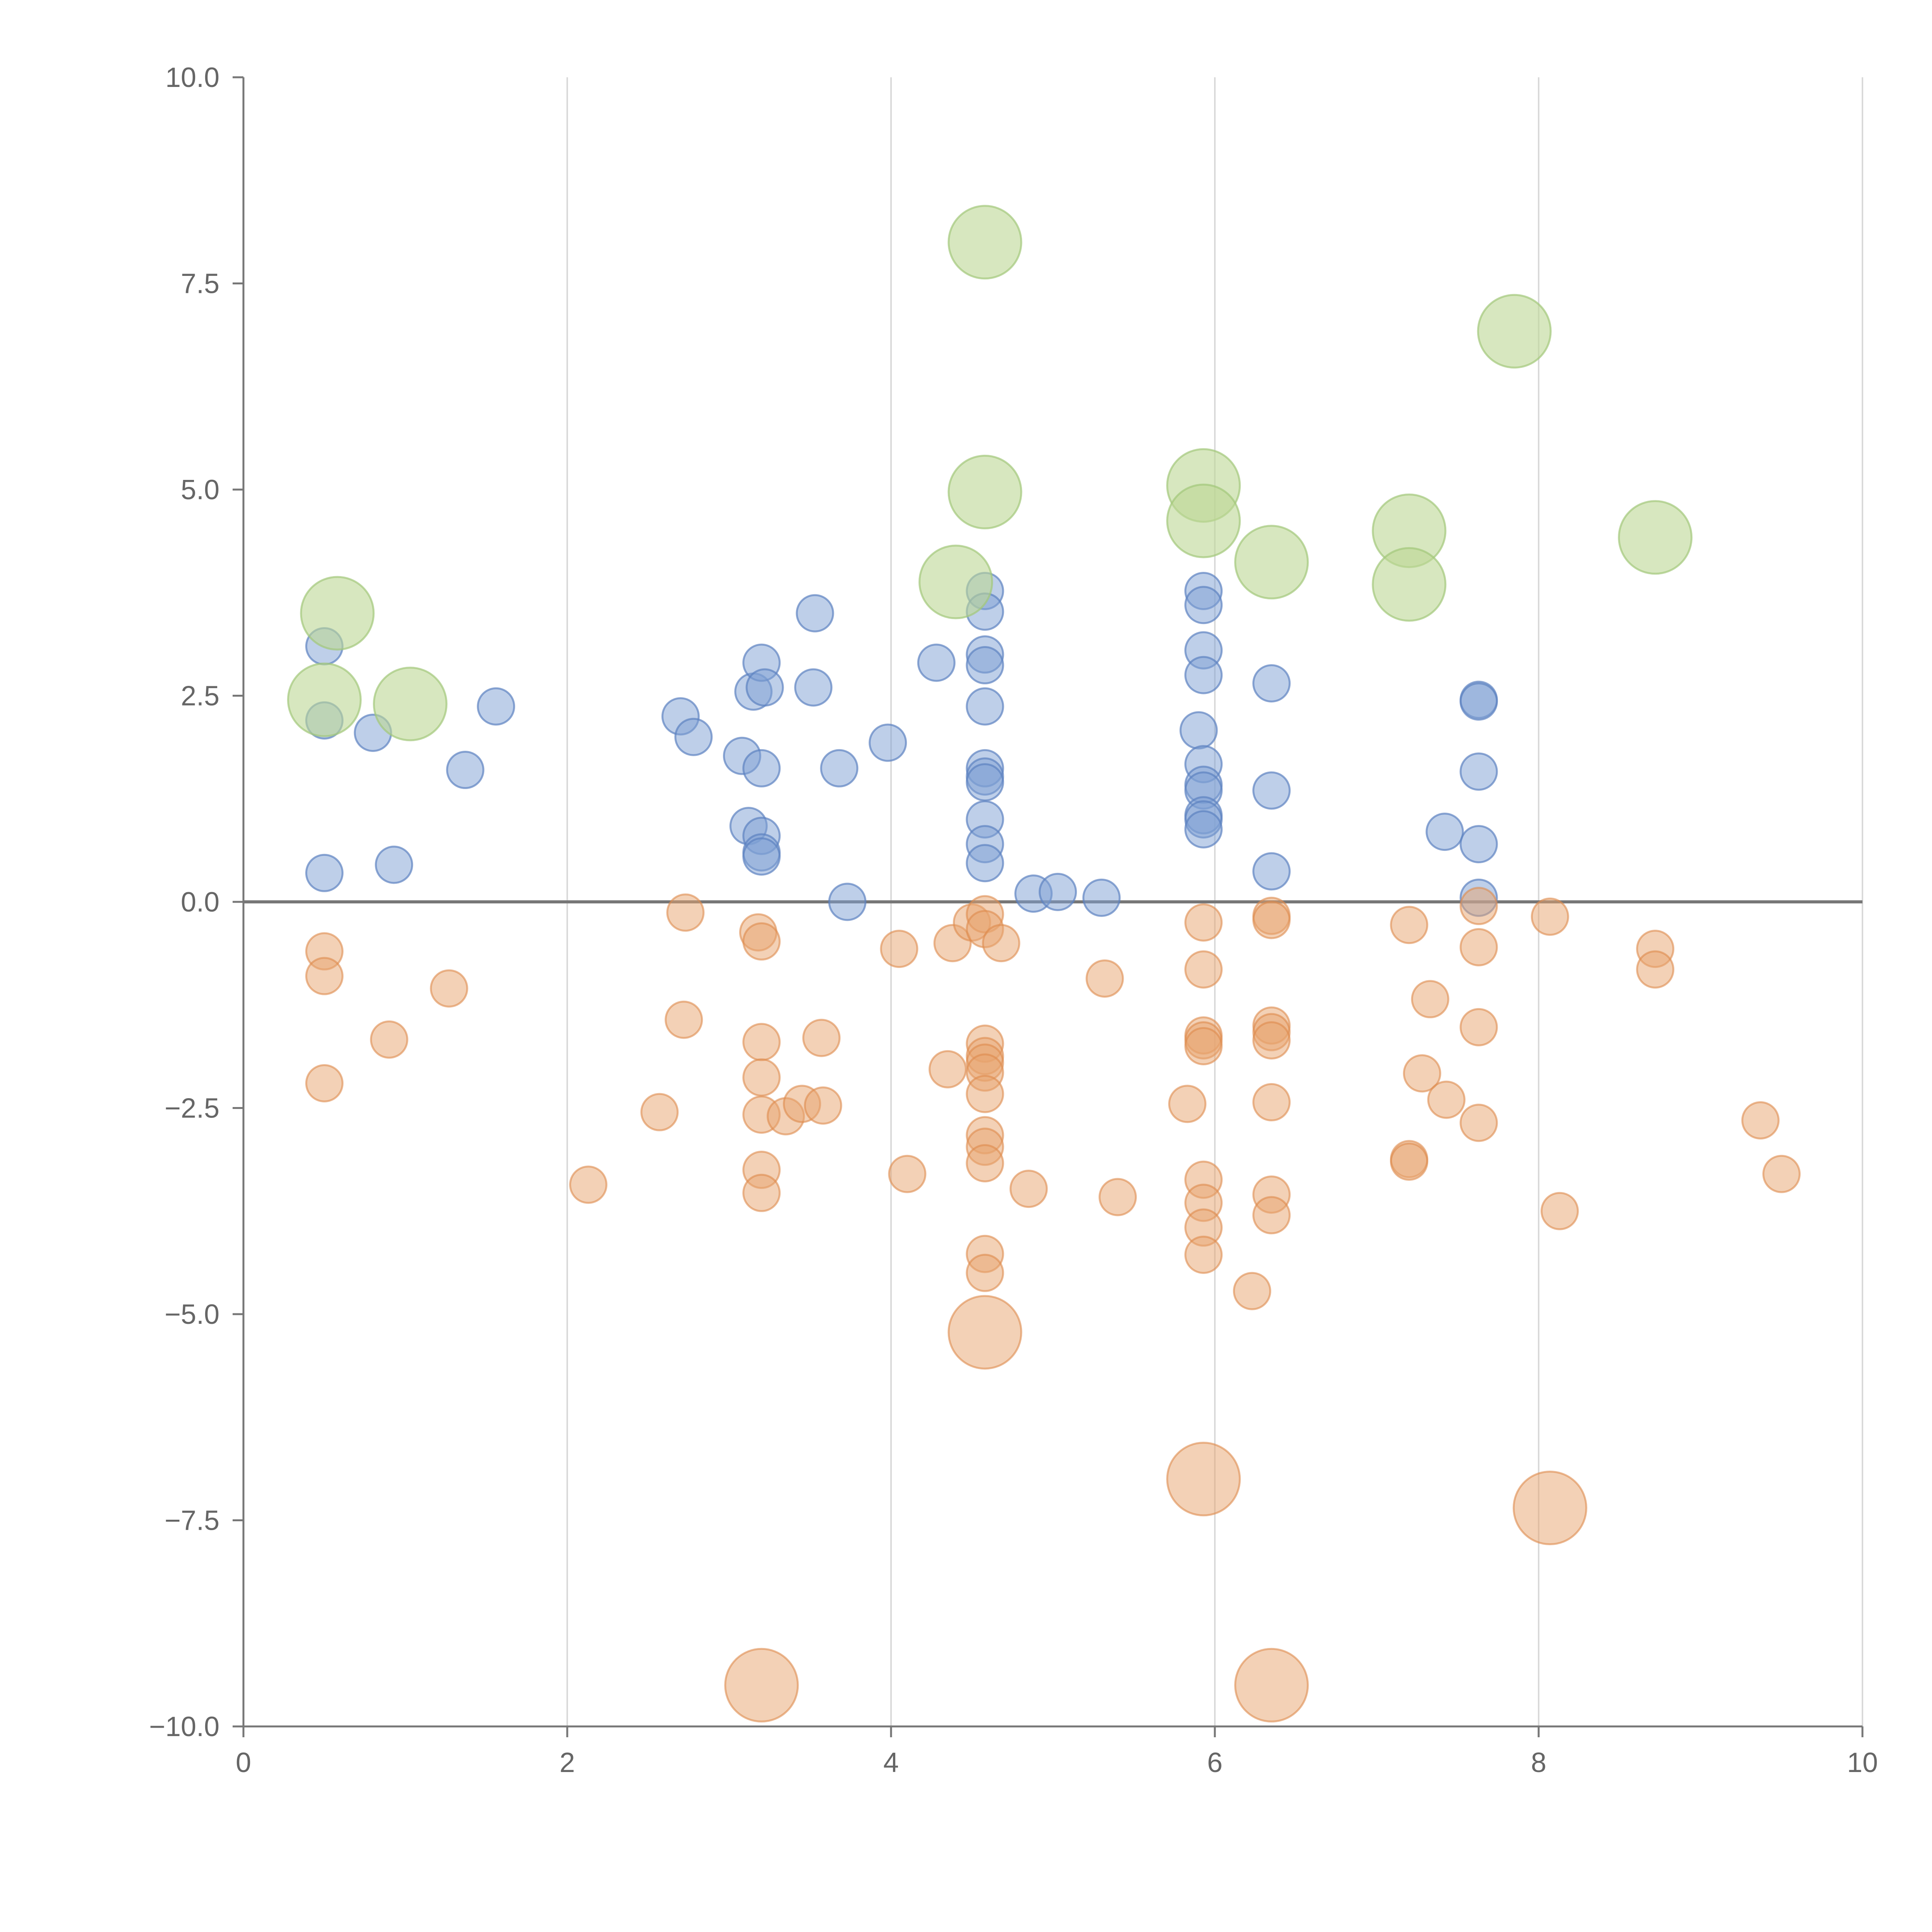 This screenshot has width=1932, height=1932. What do you see at coordinates (200, 489) in the screenshot?
I see `y-tick-label-2: 5.0` at bounding box center [200, 489].